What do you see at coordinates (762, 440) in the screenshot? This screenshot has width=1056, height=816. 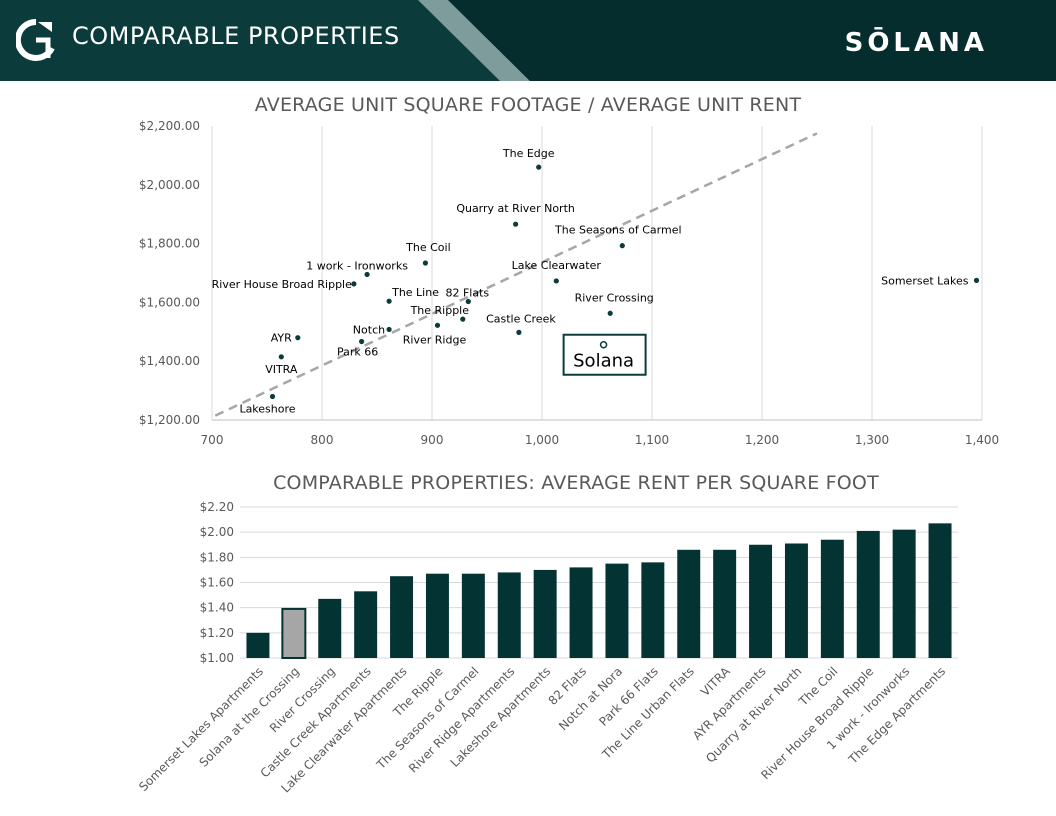 I see `x-tick-label: 1,200` at bounding box center [762, 440].